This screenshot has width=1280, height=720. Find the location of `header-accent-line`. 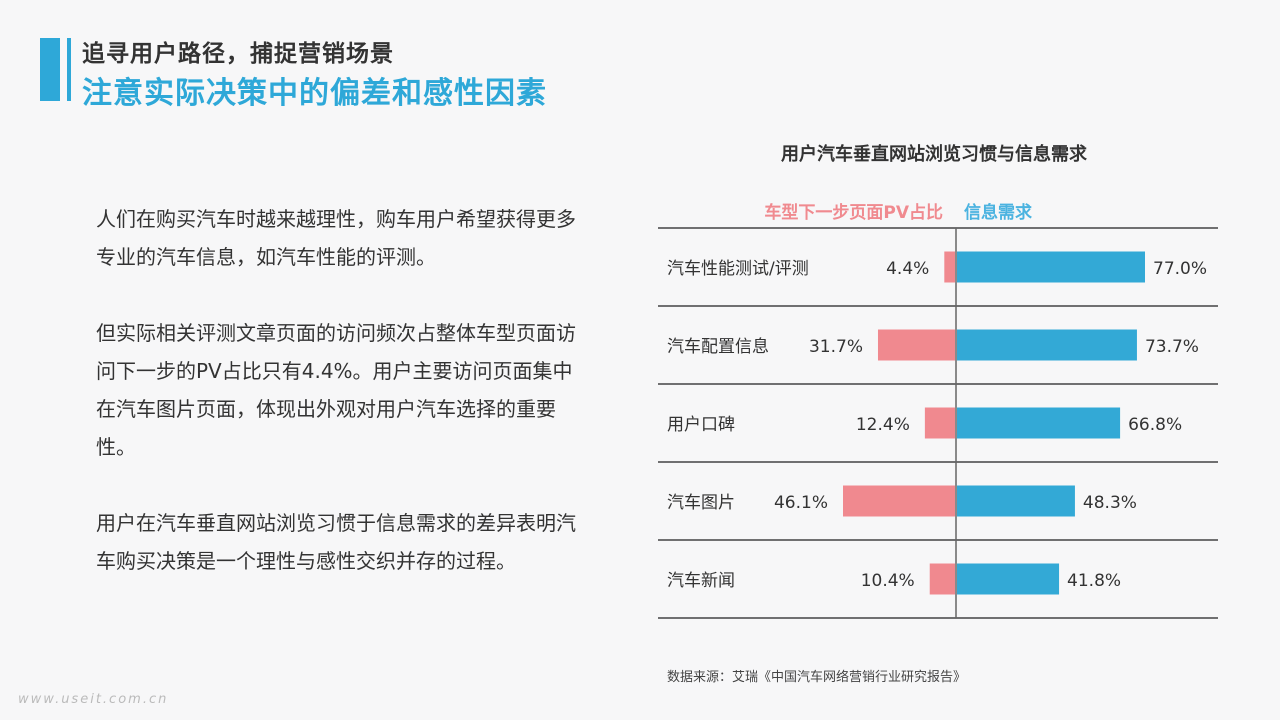

header-accent-line is located at coordinates (69, 69).